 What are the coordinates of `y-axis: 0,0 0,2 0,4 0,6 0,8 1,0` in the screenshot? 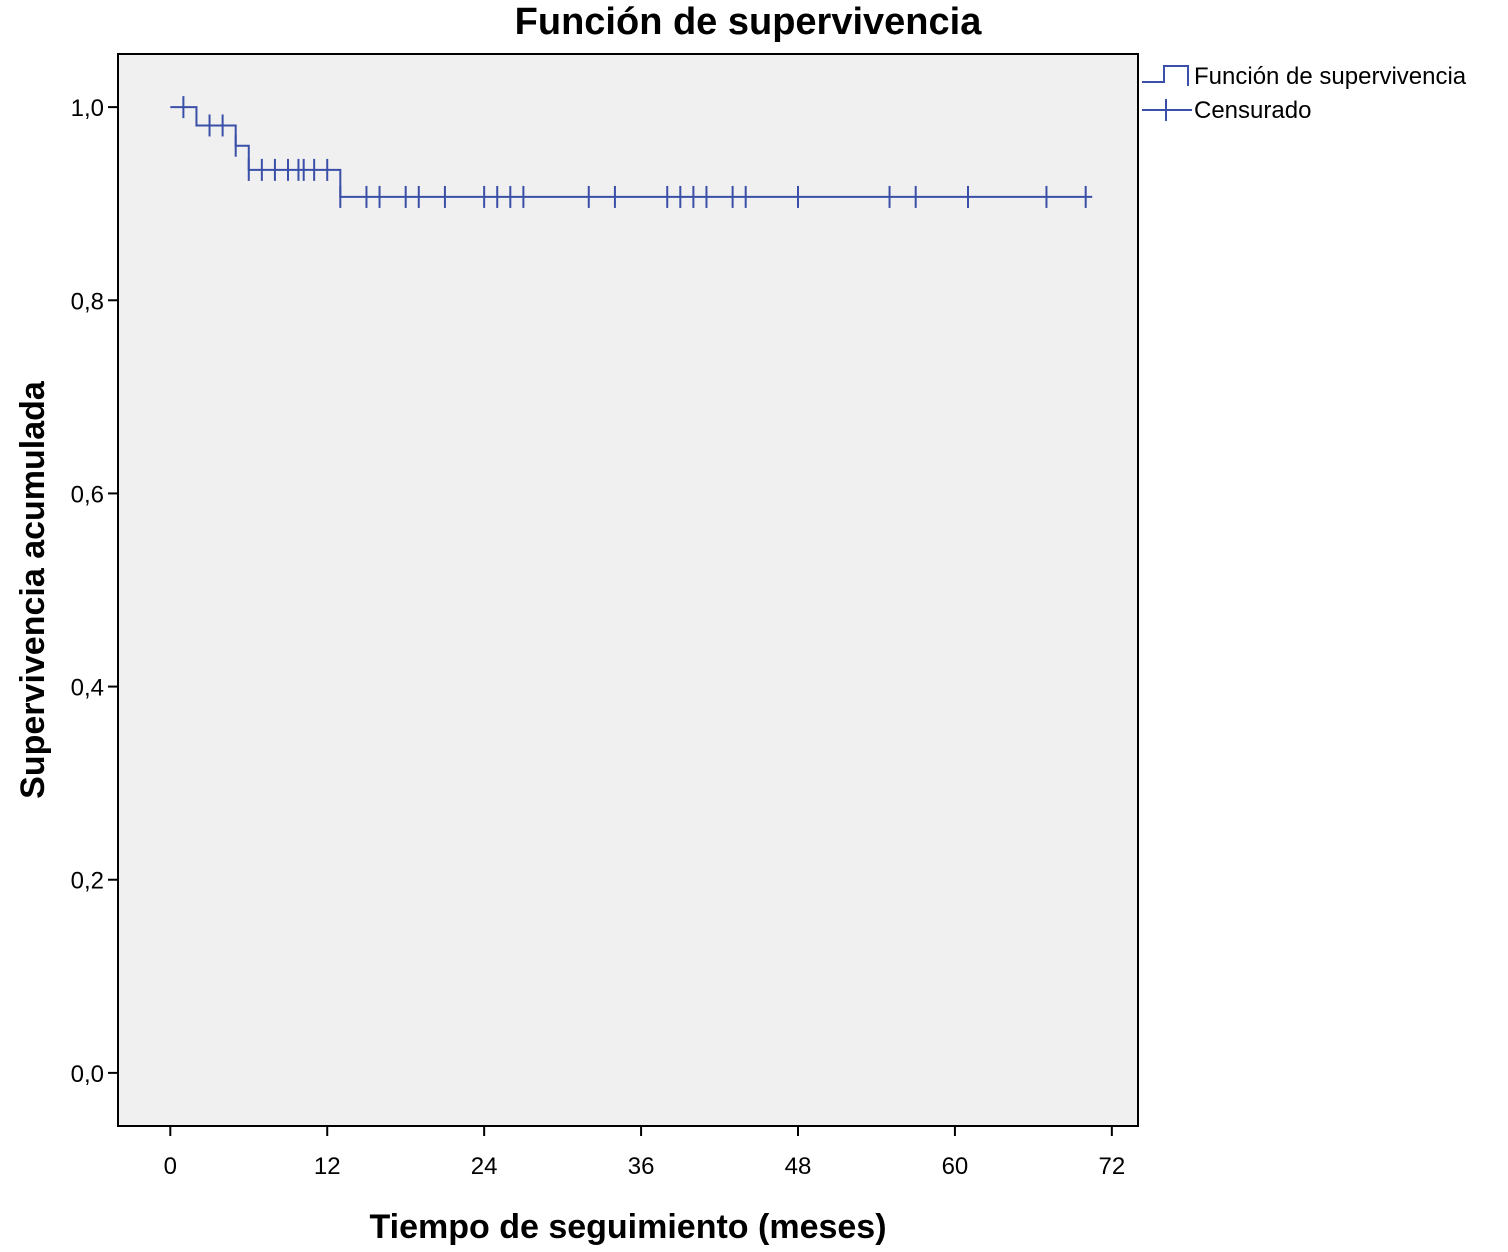 It's located at (94, 591).